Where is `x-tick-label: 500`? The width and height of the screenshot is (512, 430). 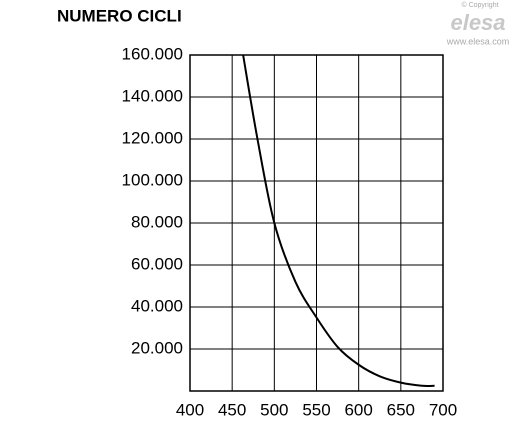 x-tick-label: 500 is located at coordinates (274, 409).